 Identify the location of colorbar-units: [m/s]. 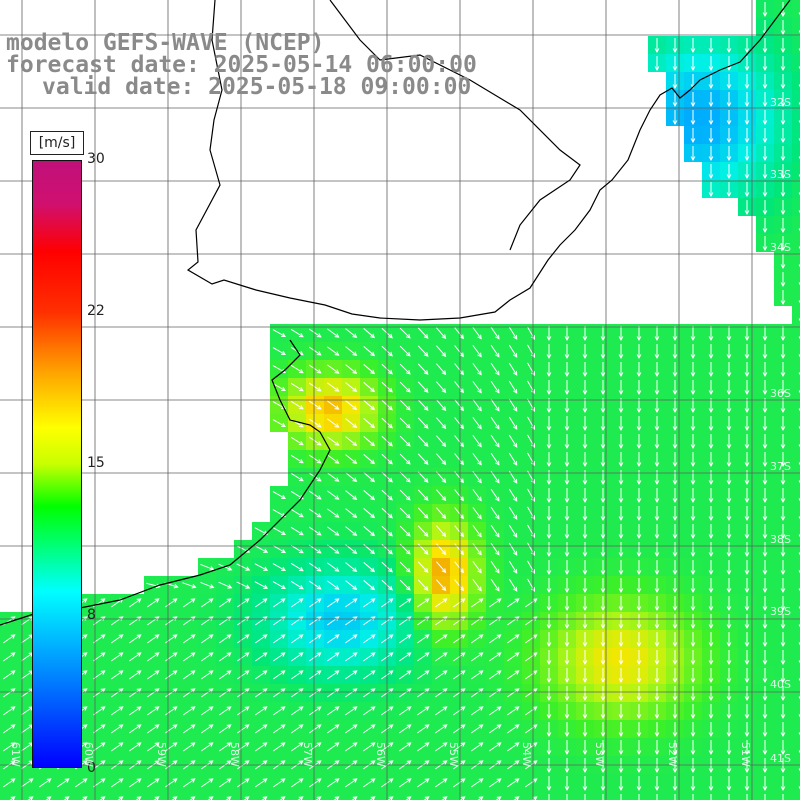
(57, 143).